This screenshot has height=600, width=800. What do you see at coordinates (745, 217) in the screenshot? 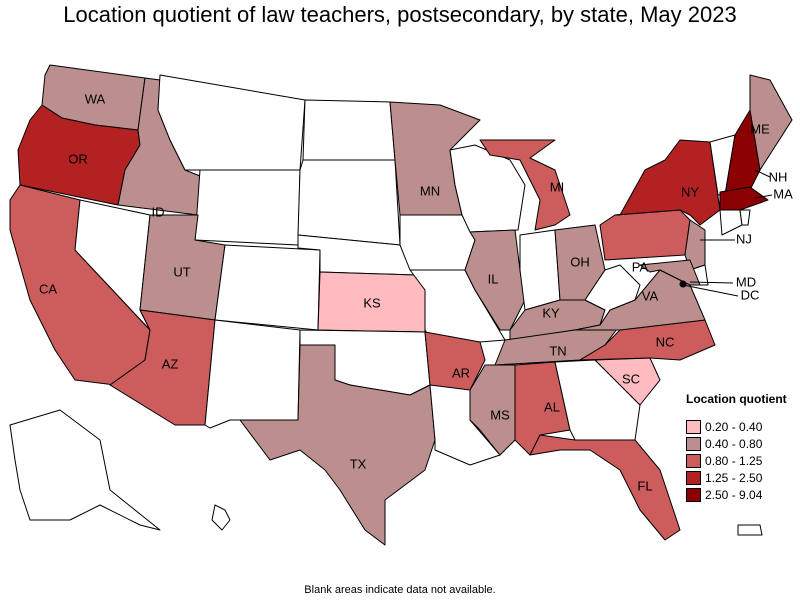
I see `state-ri` at bounding box center [745, 217].